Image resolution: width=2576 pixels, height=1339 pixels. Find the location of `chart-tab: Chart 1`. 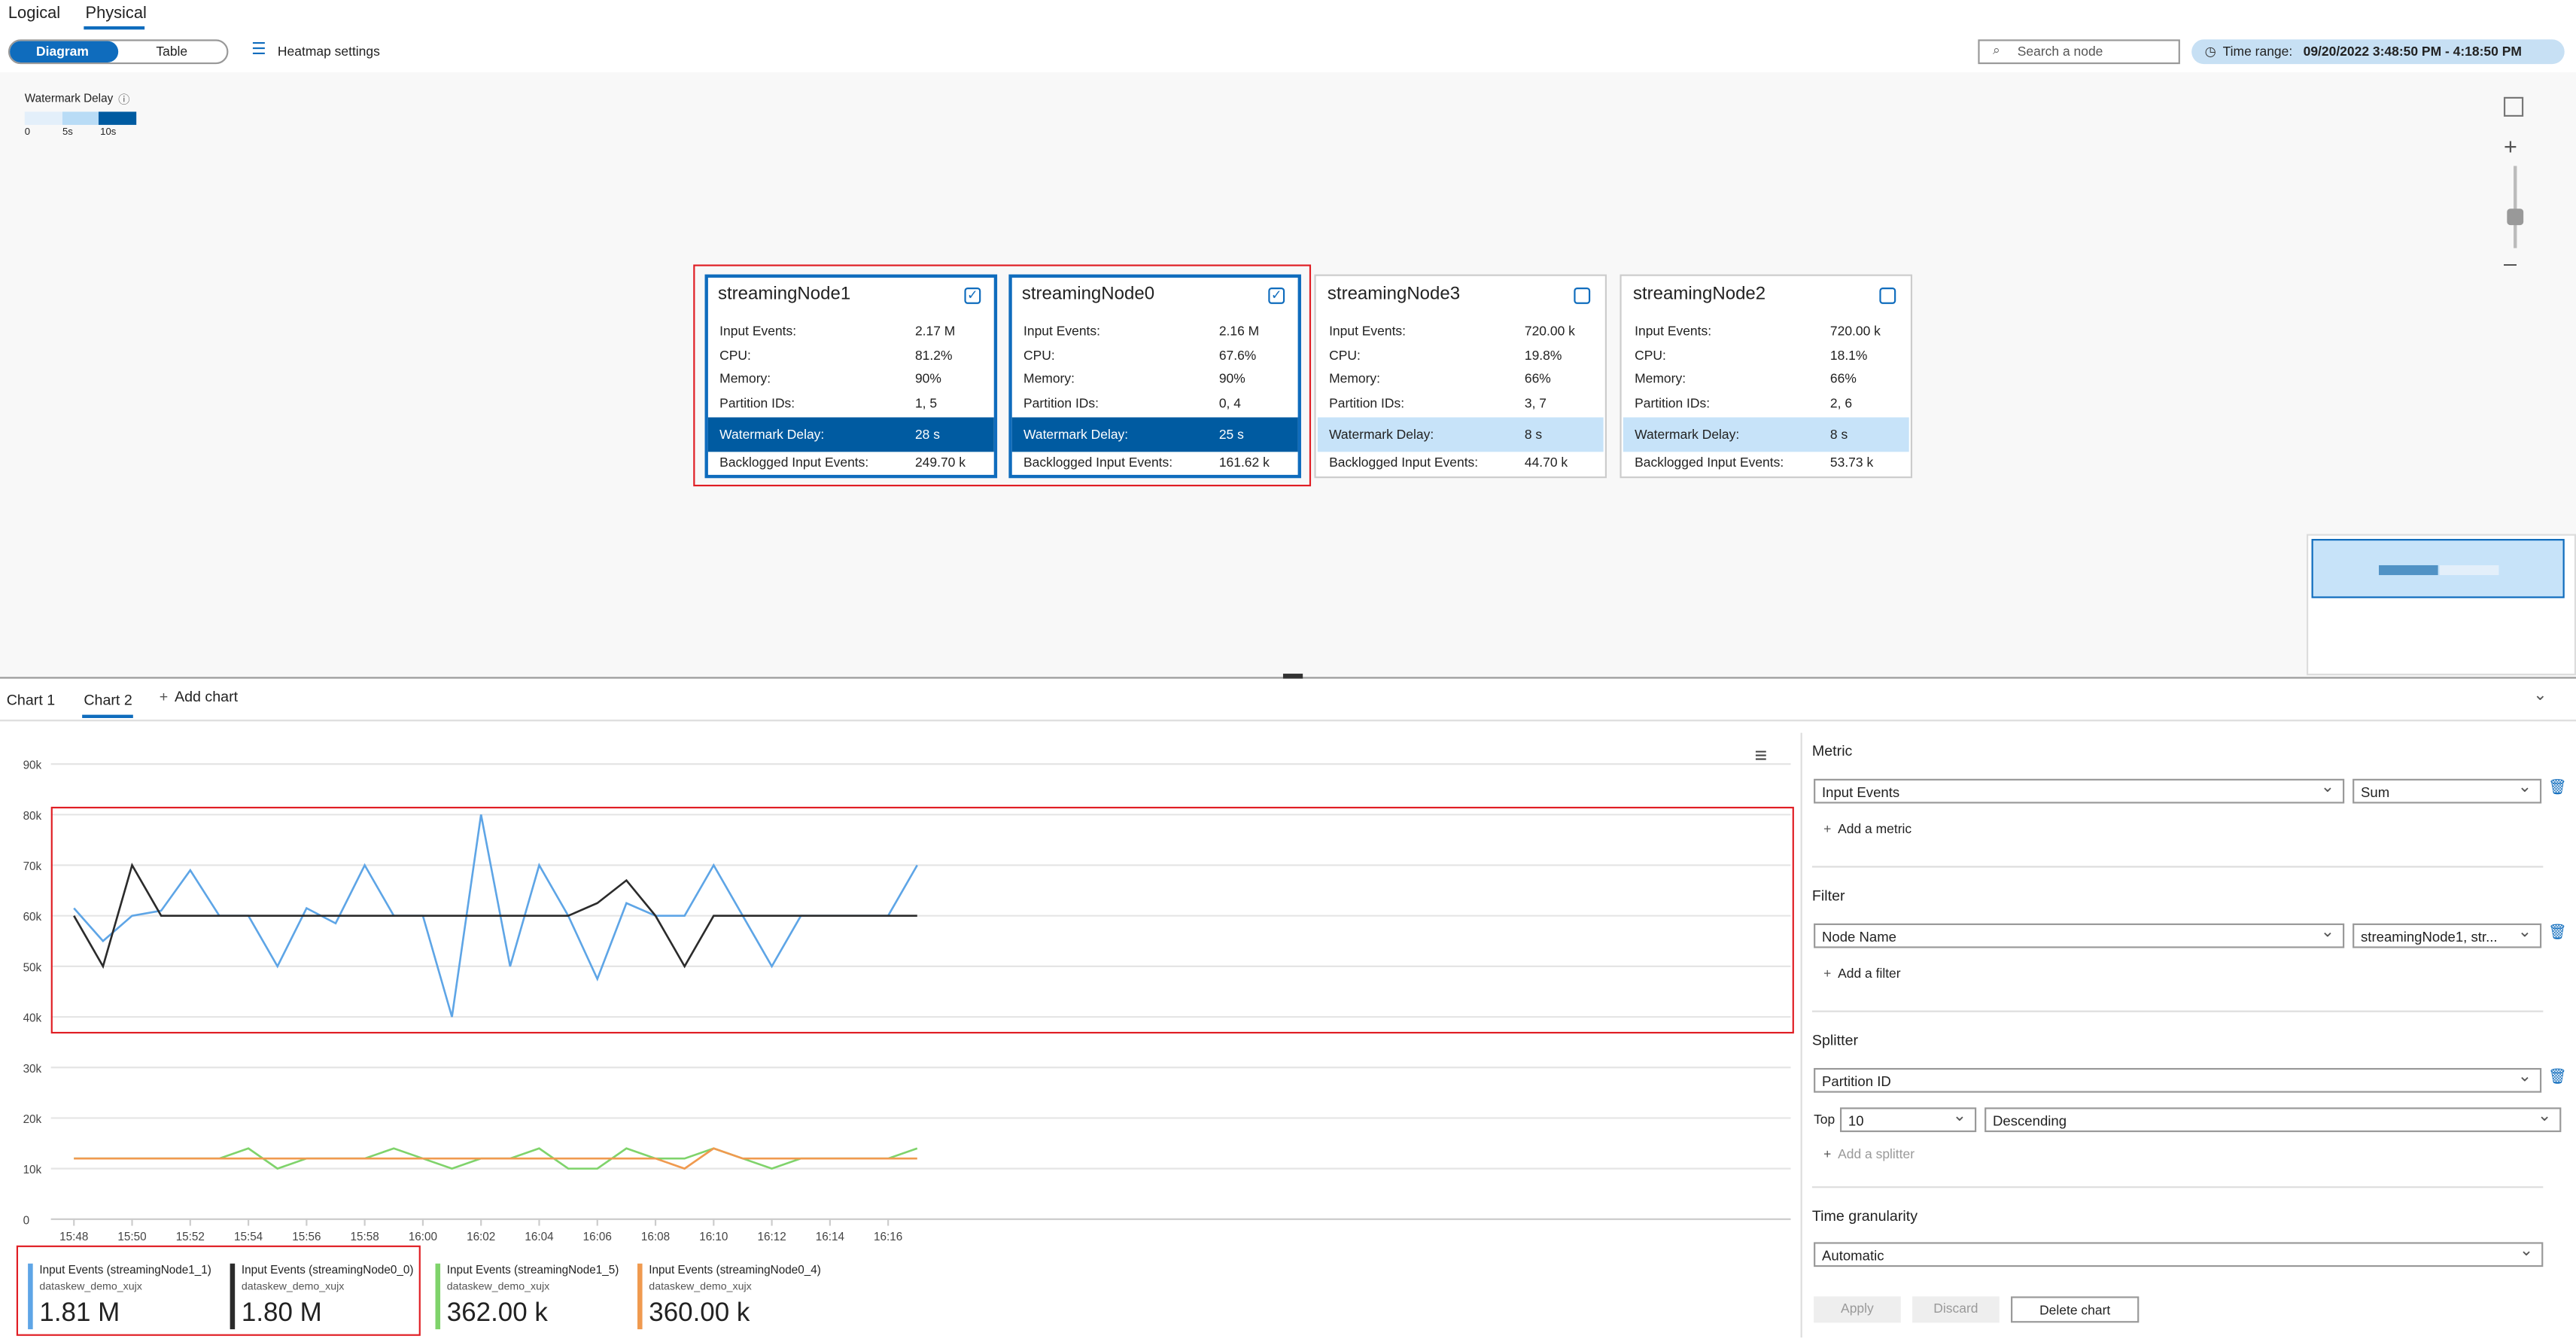

chart-tab: Chart 1 is located at coordinates (31, 700).